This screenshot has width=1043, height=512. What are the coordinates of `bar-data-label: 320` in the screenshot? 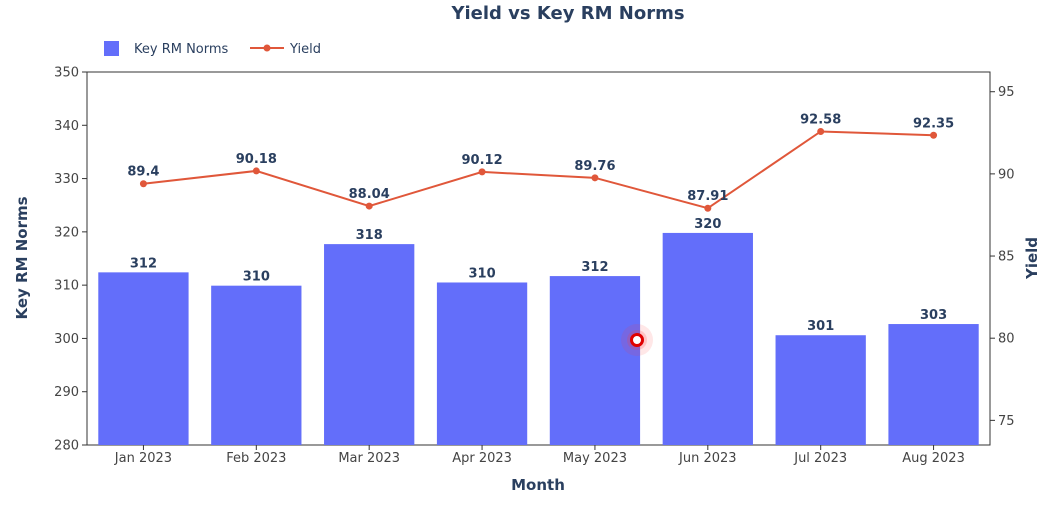 It's located at (707, 224).